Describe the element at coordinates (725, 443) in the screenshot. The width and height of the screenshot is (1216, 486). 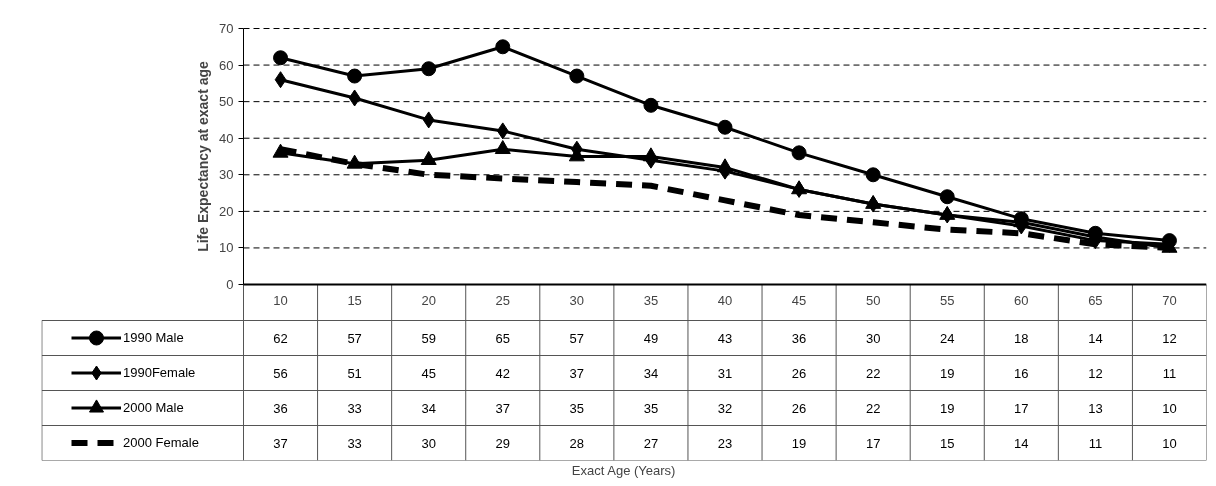
I see `data-label: 23` at that location.